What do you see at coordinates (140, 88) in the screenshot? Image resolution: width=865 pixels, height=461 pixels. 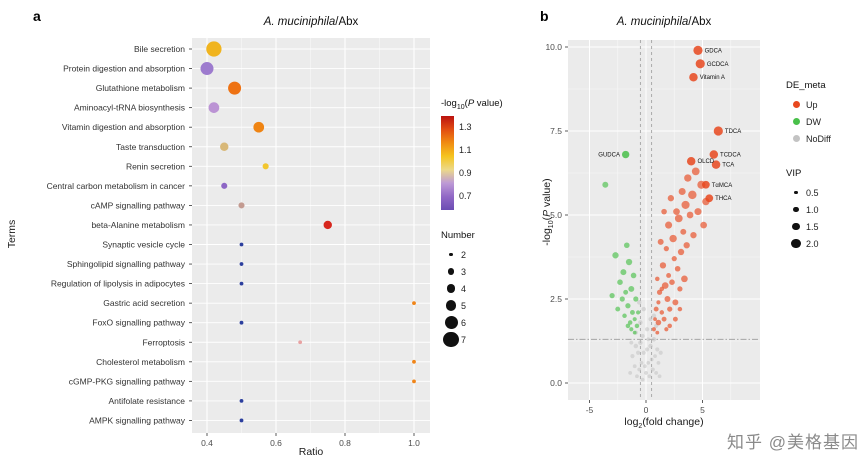 I see `term-label: Glutathione metabolism` at bounding box center [140, 88].